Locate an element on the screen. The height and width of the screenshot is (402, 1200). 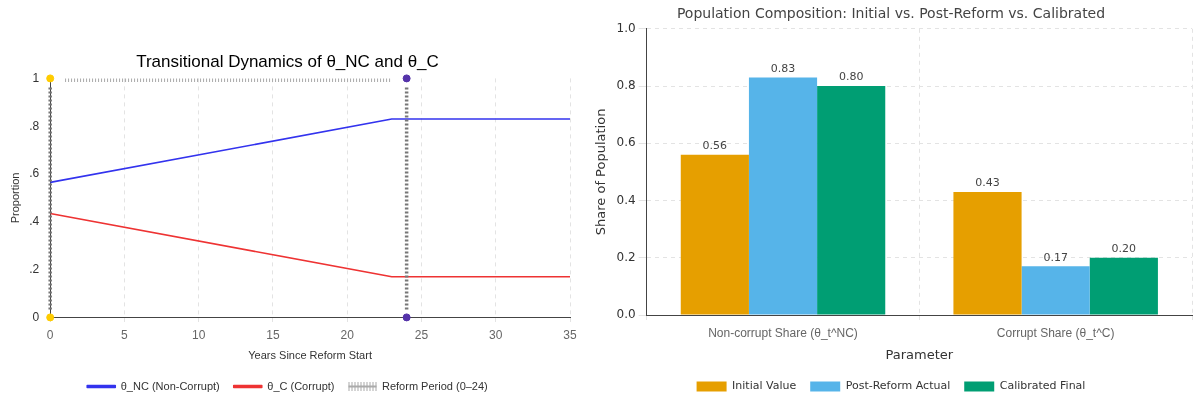
x-tick-label: 35 is located at coordinates (570, 334).